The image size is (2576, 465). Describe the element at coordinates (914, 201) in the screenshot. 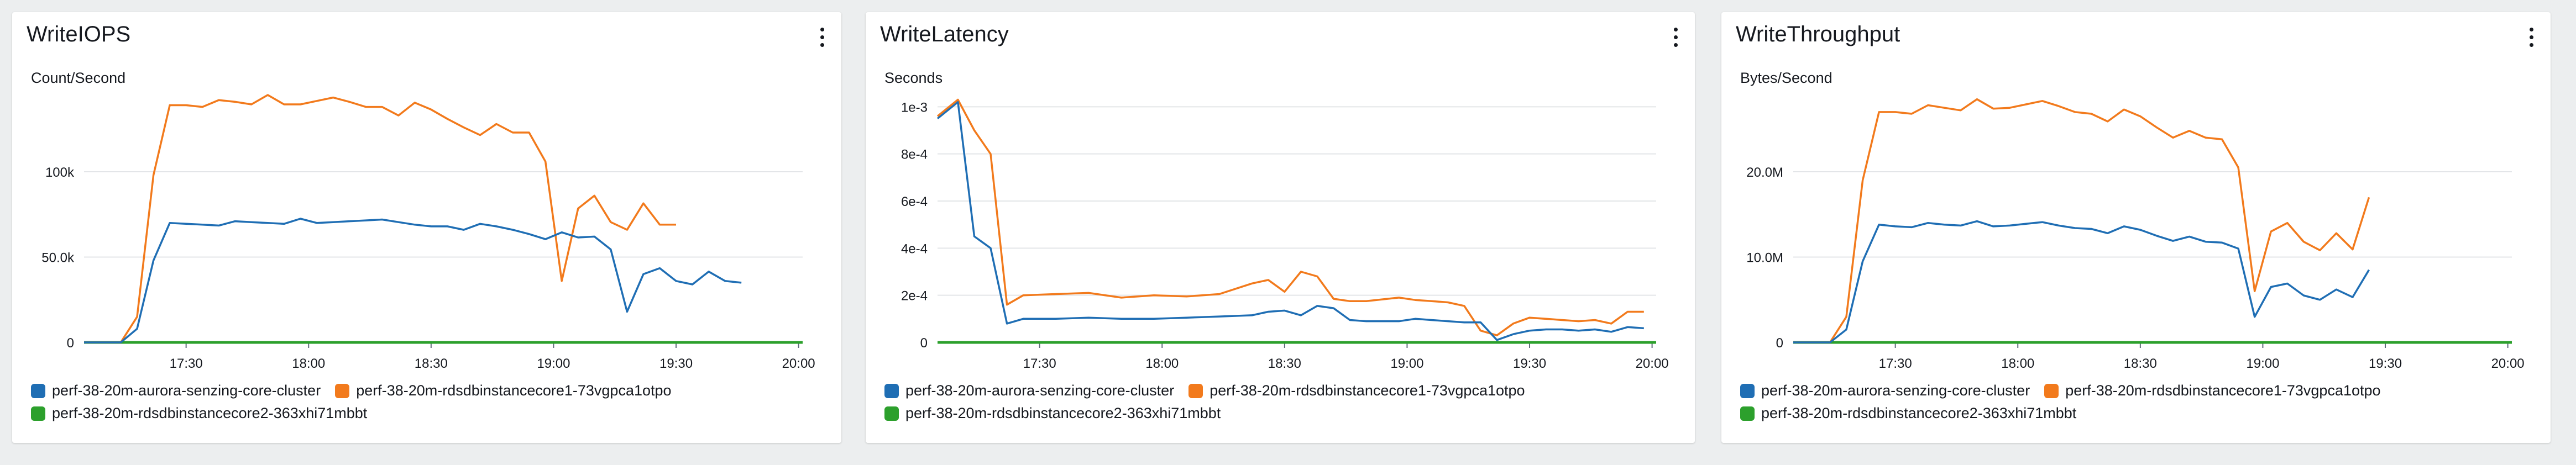

I see `y-tick-label: 6e-4` at that location.